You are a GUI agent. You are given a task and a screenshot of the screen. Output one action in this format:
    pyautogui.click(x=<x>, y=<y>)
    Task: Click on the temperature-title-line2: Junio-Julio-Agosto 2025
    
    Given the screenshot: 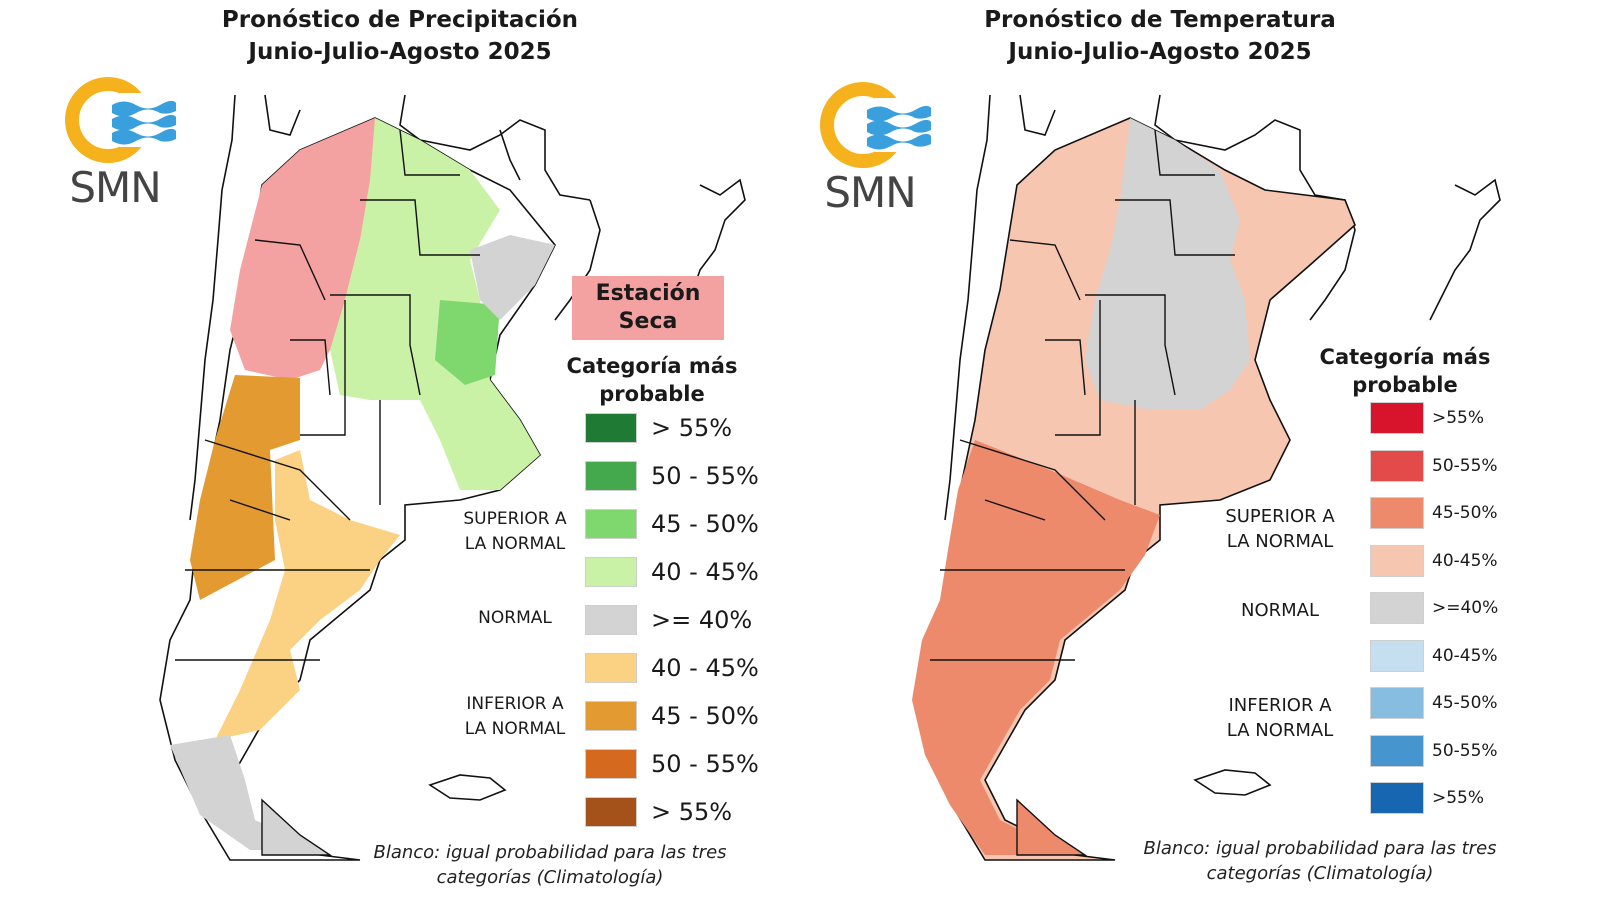 What is the action you would take?
    pyautogui.click(x=1160, y=52)
    